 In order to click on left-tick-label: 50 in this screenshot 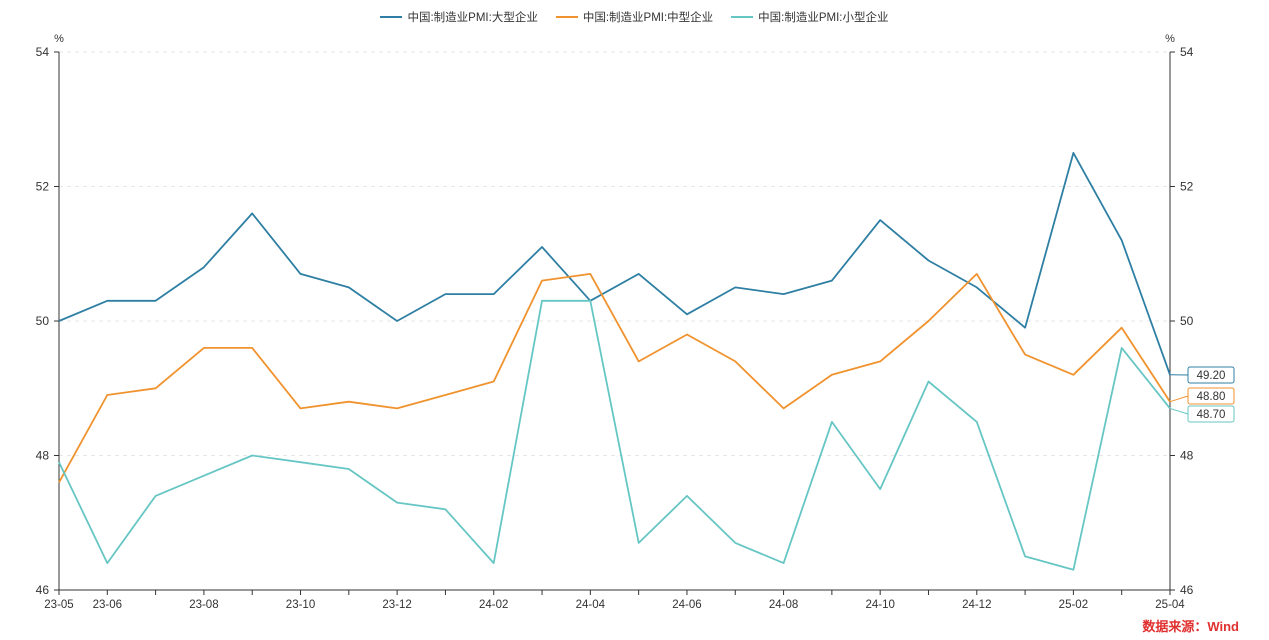, I will do `click(43, 321)`.